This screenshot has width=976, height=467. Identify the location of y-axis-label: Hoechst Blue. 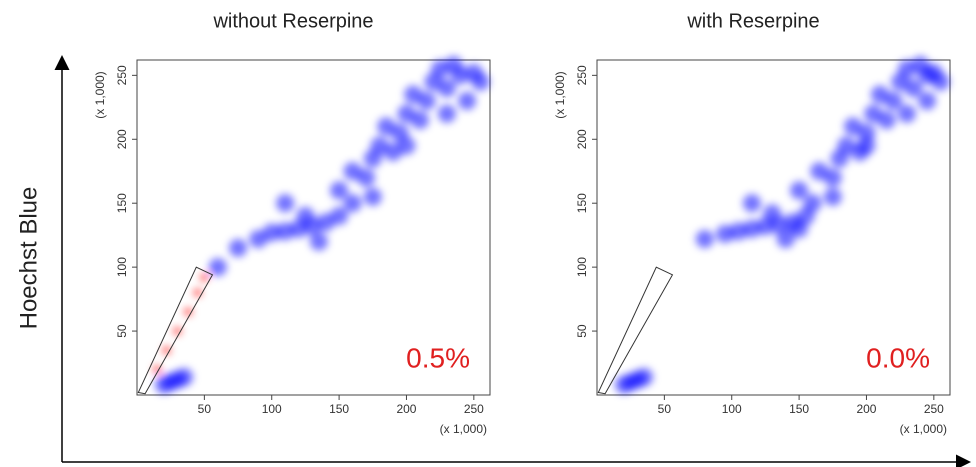
(28, 258).